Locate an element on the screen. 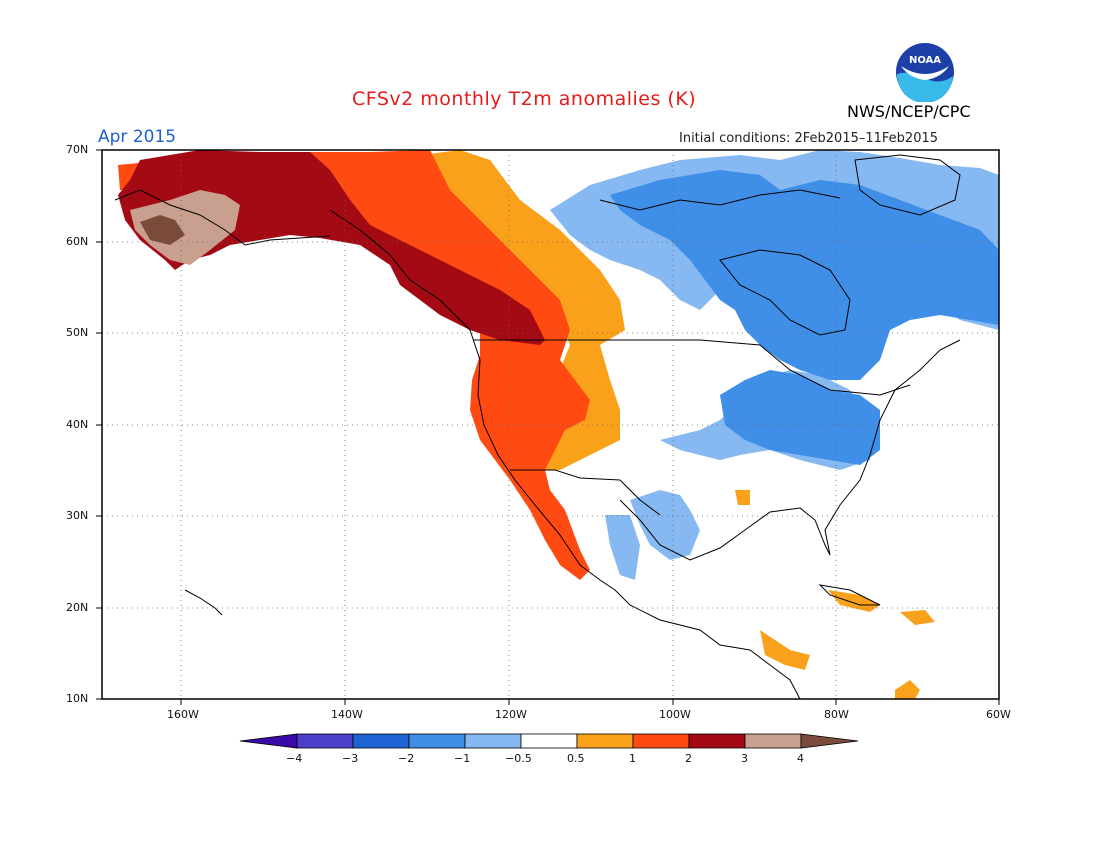 The image size is (1100, 850). colorbar-tick: 2 is located at coordinates (688, 758).